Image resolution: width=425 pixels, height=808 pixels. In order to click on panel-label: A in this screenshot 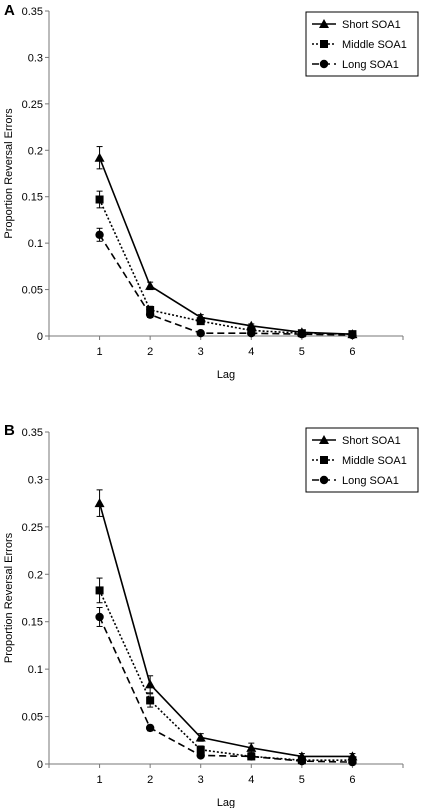, I will do `click(9, 10)`.